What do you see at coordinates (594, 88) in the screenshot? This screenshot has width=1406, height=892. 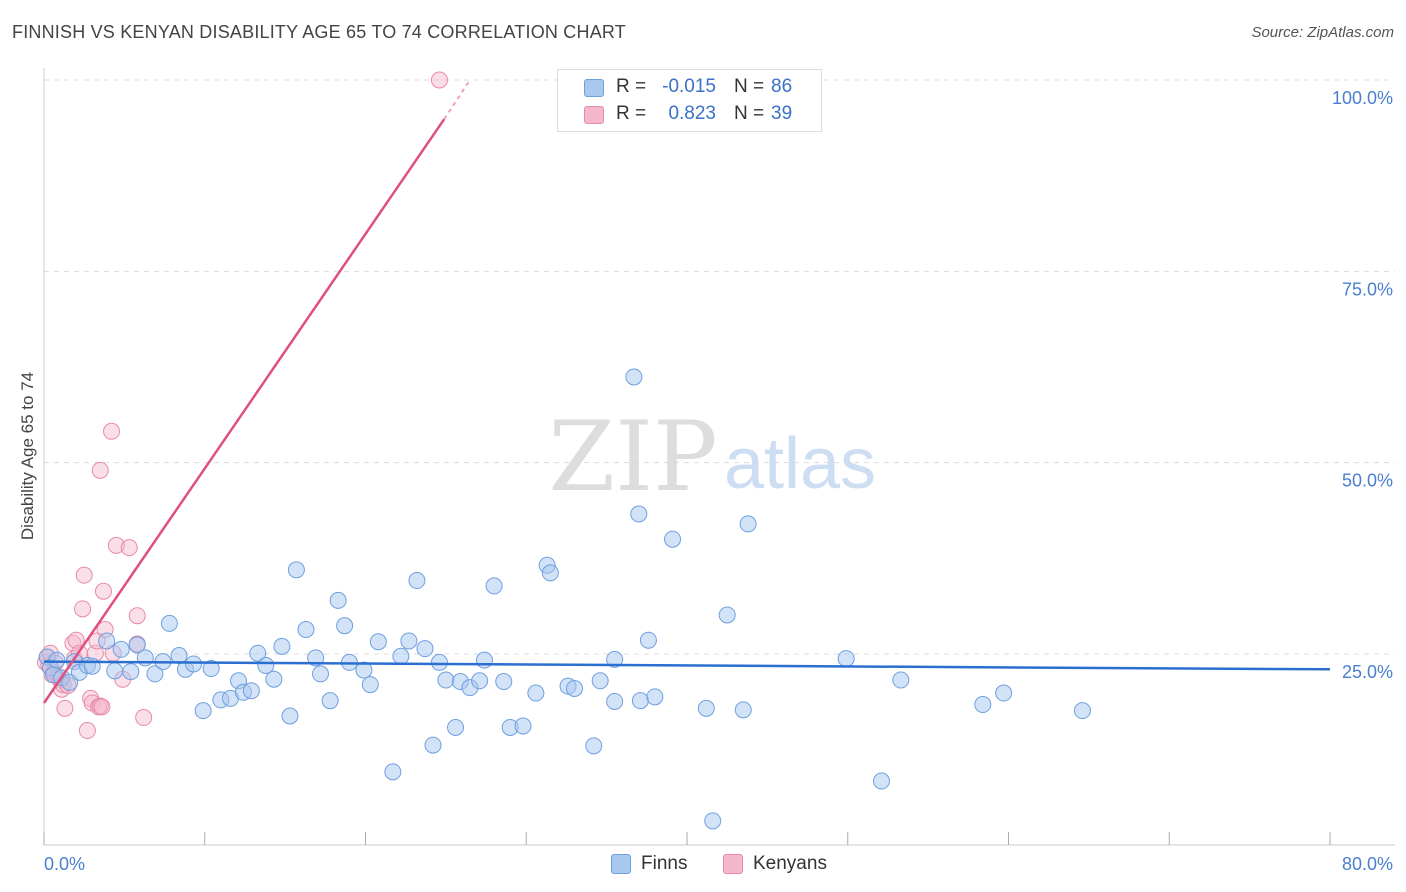 I see `finns-swatch` at bounding box center [594, 88].